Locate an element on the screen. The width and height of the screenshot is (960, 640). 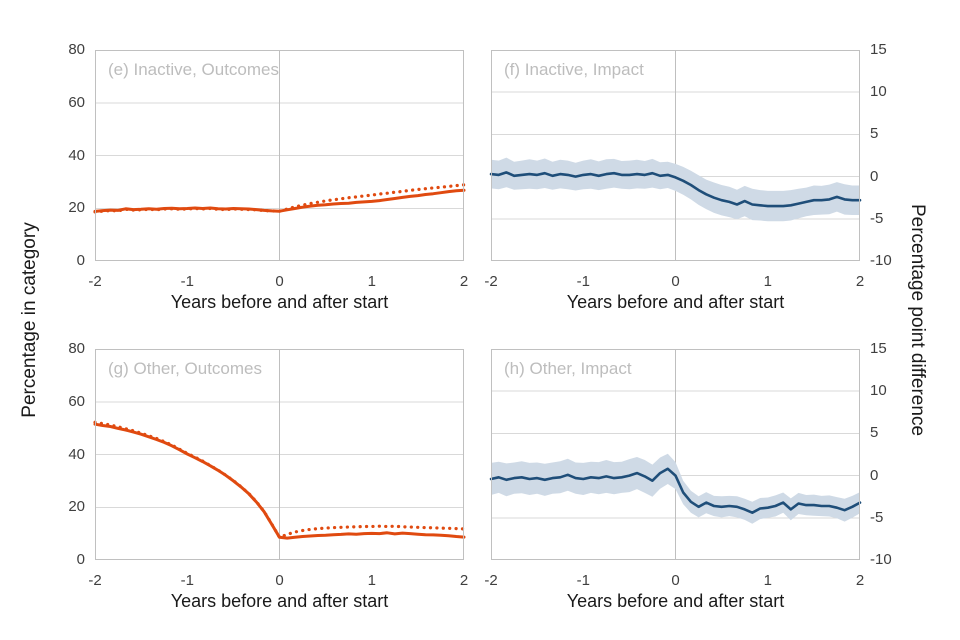
panel-title: (g) Other, Outcomes is located at coordinates (185, 368).